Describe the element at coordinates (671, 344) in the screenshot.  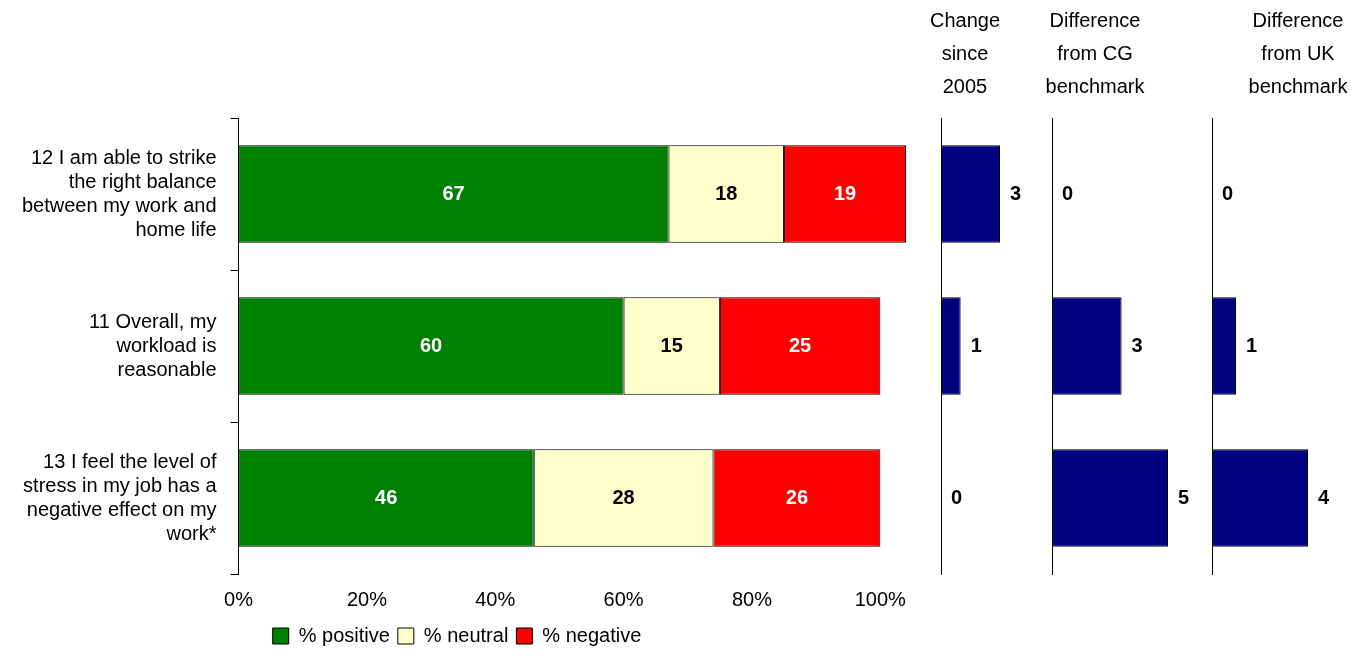
I see `data-label: 15` at that location.